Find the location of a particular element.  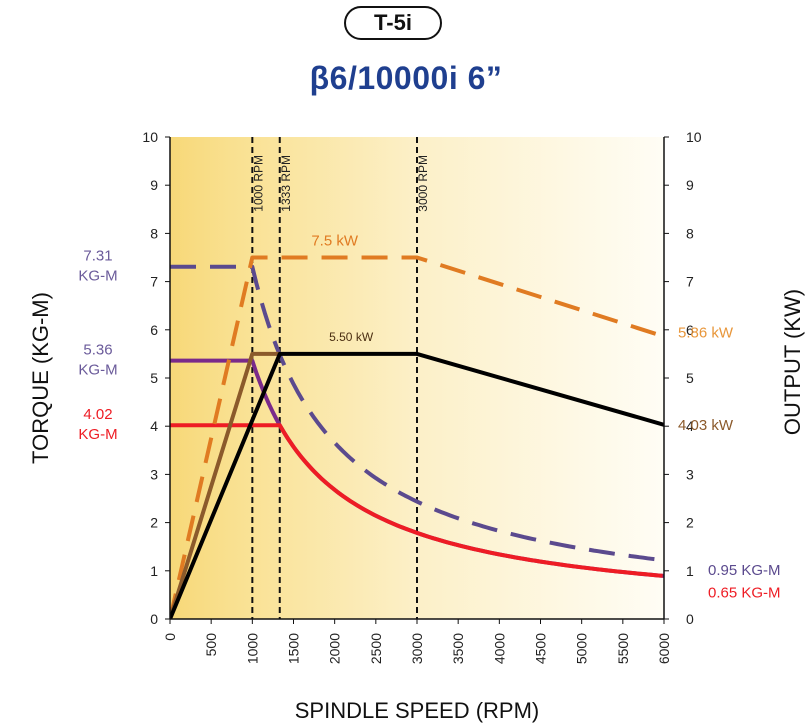

y-tick-label: 9 is located at coordinates (154, 185).